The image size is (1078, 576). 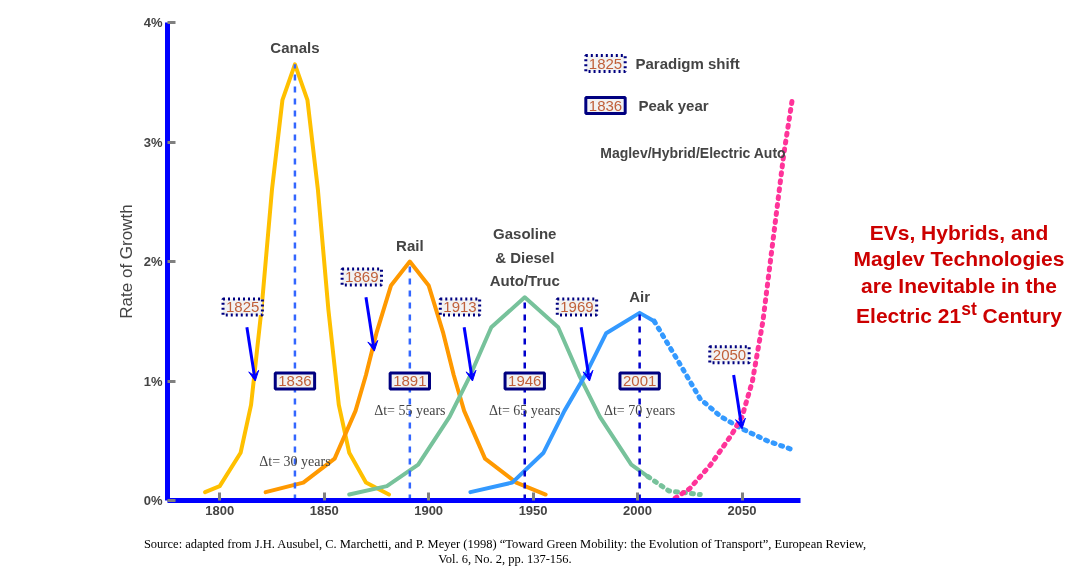 I want to click on x-tick-label: 1850, so click(x=324, y=510).